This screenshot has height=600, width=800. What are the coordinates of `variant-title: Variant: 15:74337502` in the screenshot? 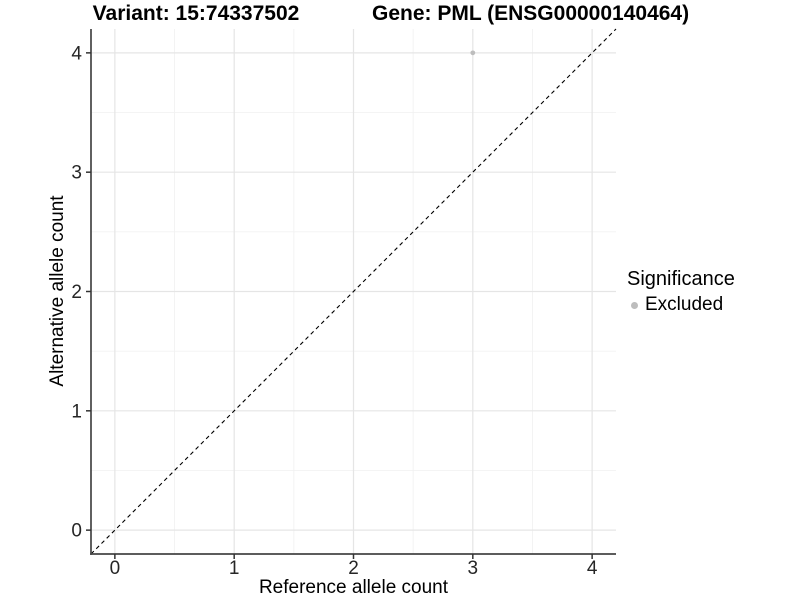 It's located at (196, 13).